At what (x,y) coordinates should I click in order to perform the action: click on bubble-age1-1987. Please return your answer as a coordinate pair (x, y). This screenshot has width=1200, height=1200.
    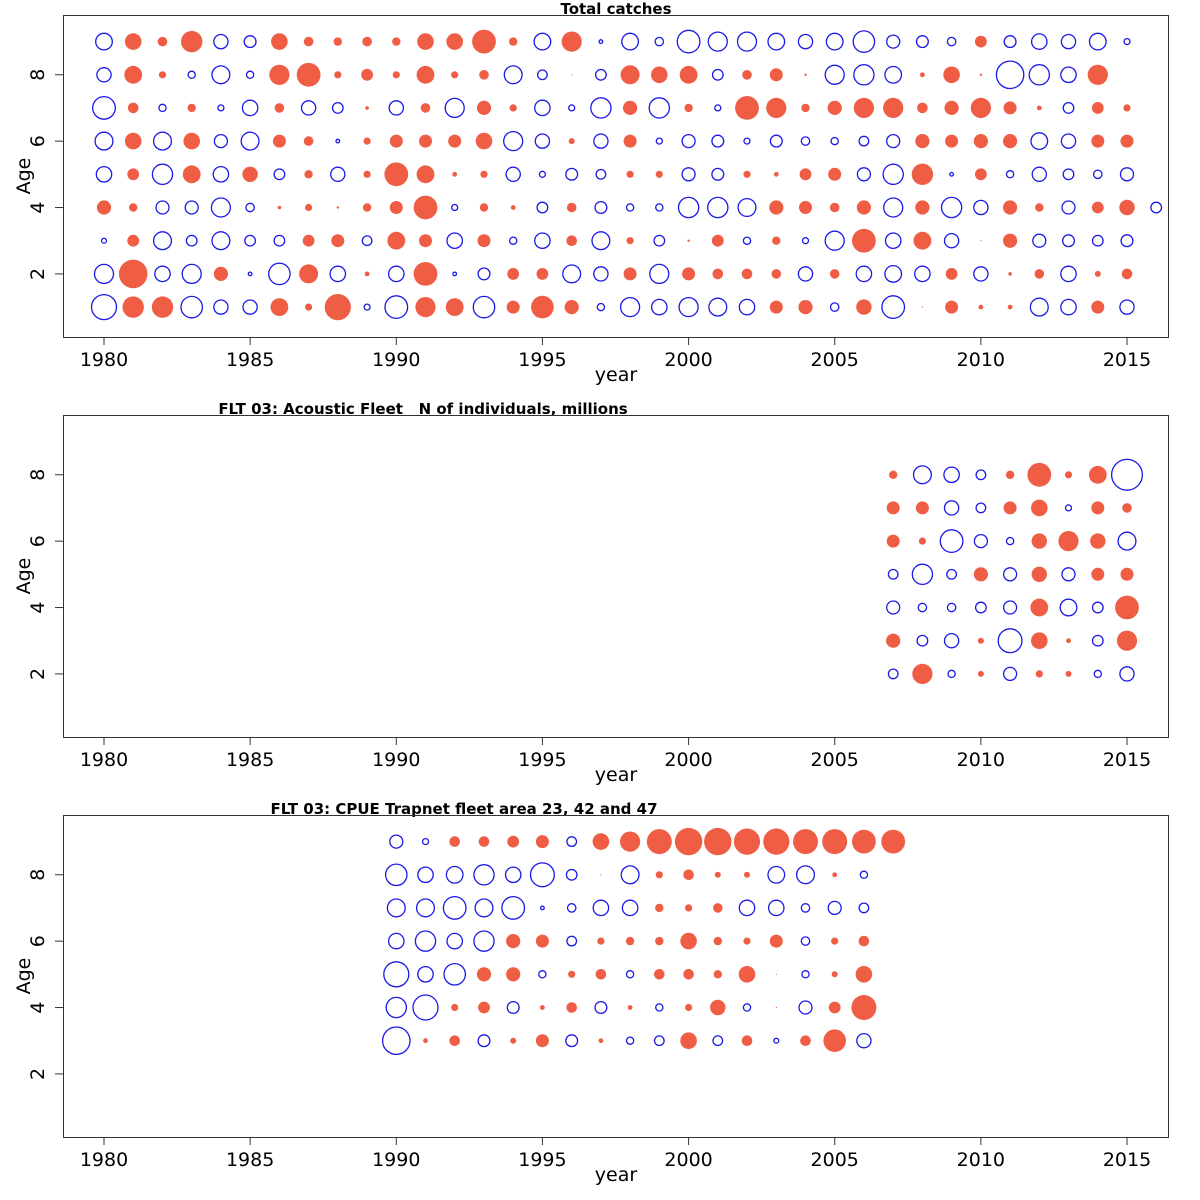
    Looking at the image, I should click on (309, 307).